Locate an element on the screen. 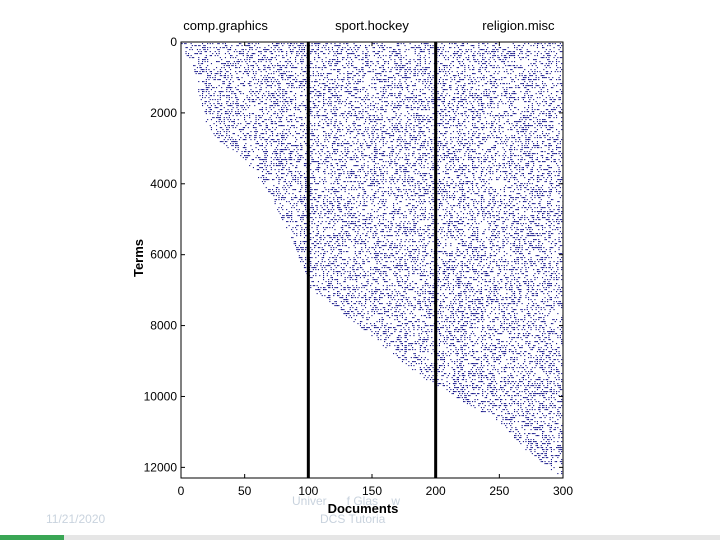 This screenshot has height=540, width=720. footer-date: 11/21/2020 is located at coordinates (76, 519).